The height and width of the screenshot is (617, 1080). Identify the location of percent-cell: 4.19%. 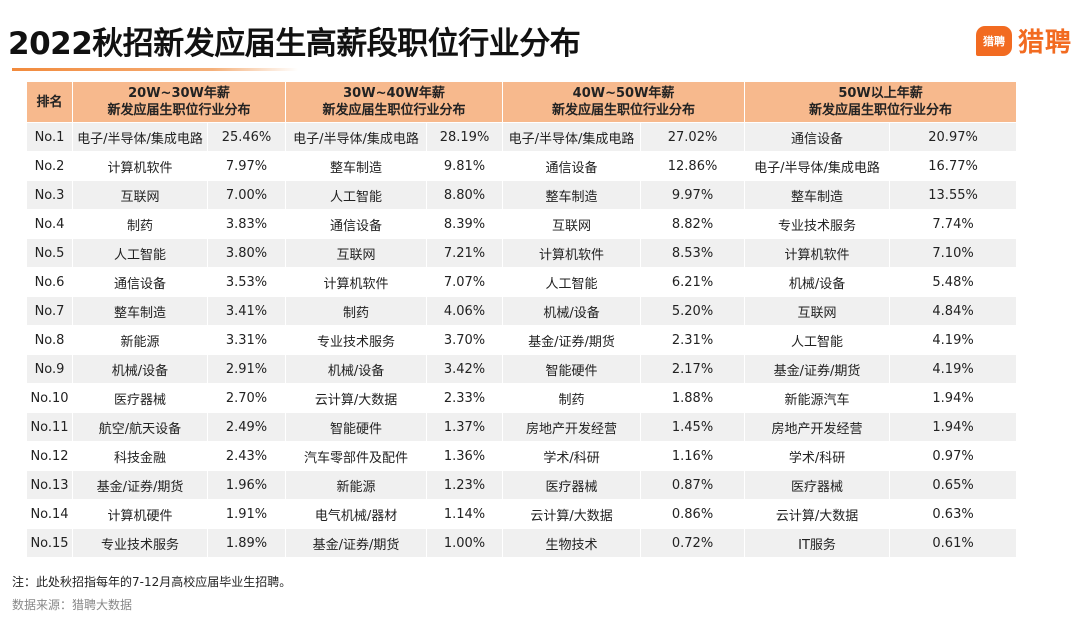
(953, 369).